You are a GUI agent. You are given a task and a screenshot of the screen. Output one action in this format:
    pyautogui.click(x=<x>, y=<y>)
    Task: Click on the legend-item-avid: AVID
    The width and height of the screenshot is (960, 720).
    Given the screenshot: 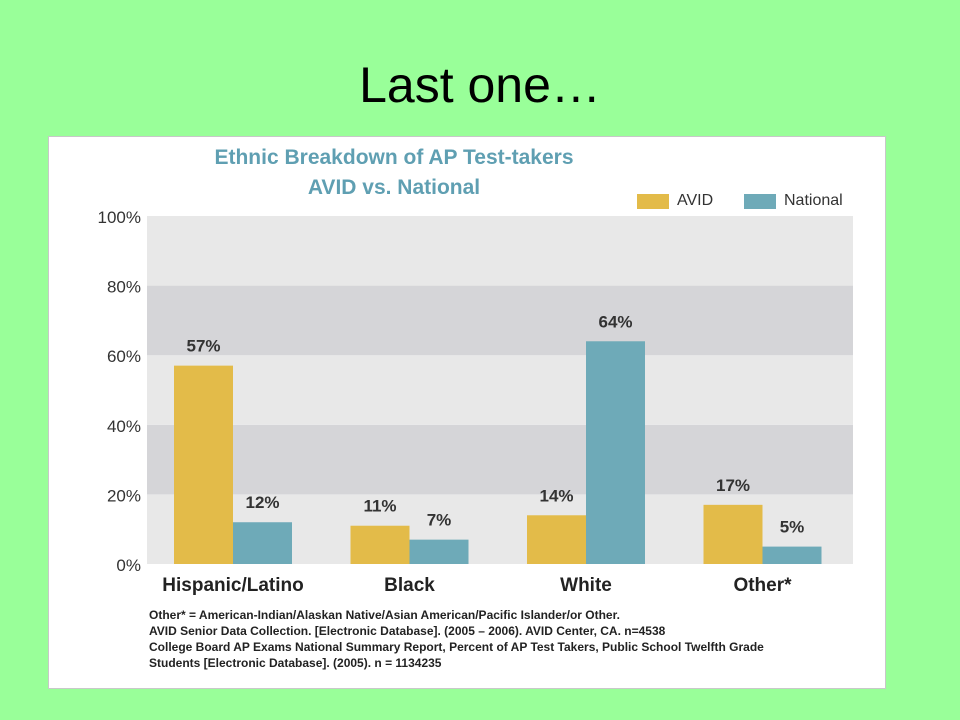 What is the action you would take?
    pyautogui.click(x=675, y=201)
    